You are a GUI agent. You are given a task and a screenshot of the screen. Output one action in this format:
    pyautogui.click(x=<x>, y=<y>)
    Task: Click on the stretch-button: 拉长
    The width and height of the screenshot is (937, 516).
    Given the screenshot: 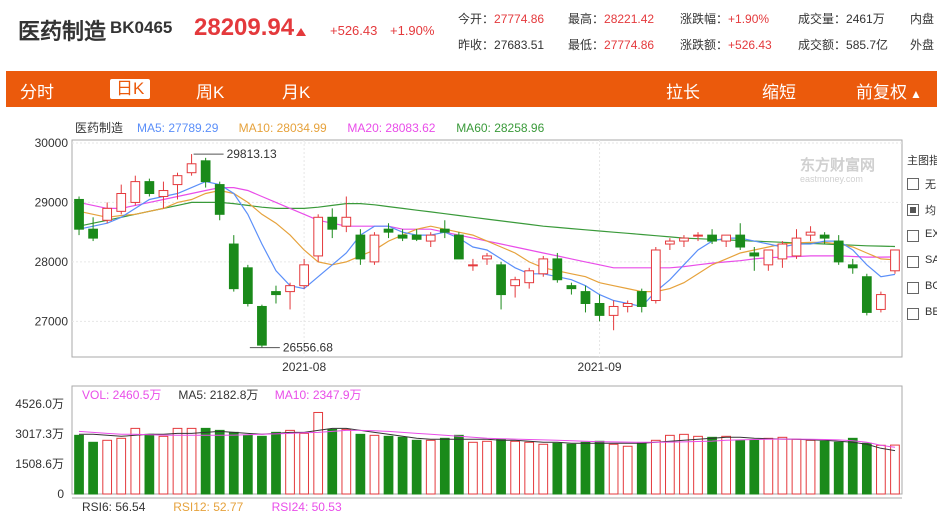 What is the action you would take?
    pyautogui.click(x=683, y=92)
    